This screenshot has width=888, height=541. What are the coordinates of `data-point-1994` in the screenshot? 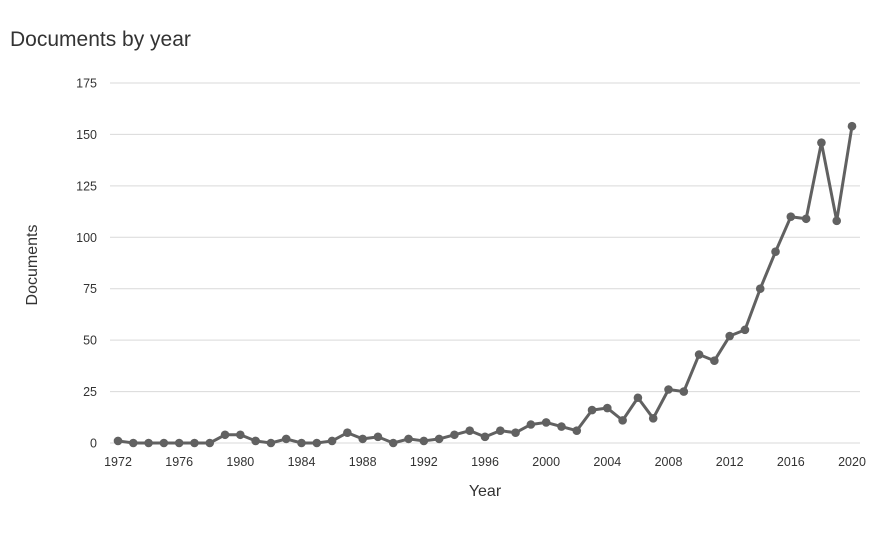 It's located at (454, 435).